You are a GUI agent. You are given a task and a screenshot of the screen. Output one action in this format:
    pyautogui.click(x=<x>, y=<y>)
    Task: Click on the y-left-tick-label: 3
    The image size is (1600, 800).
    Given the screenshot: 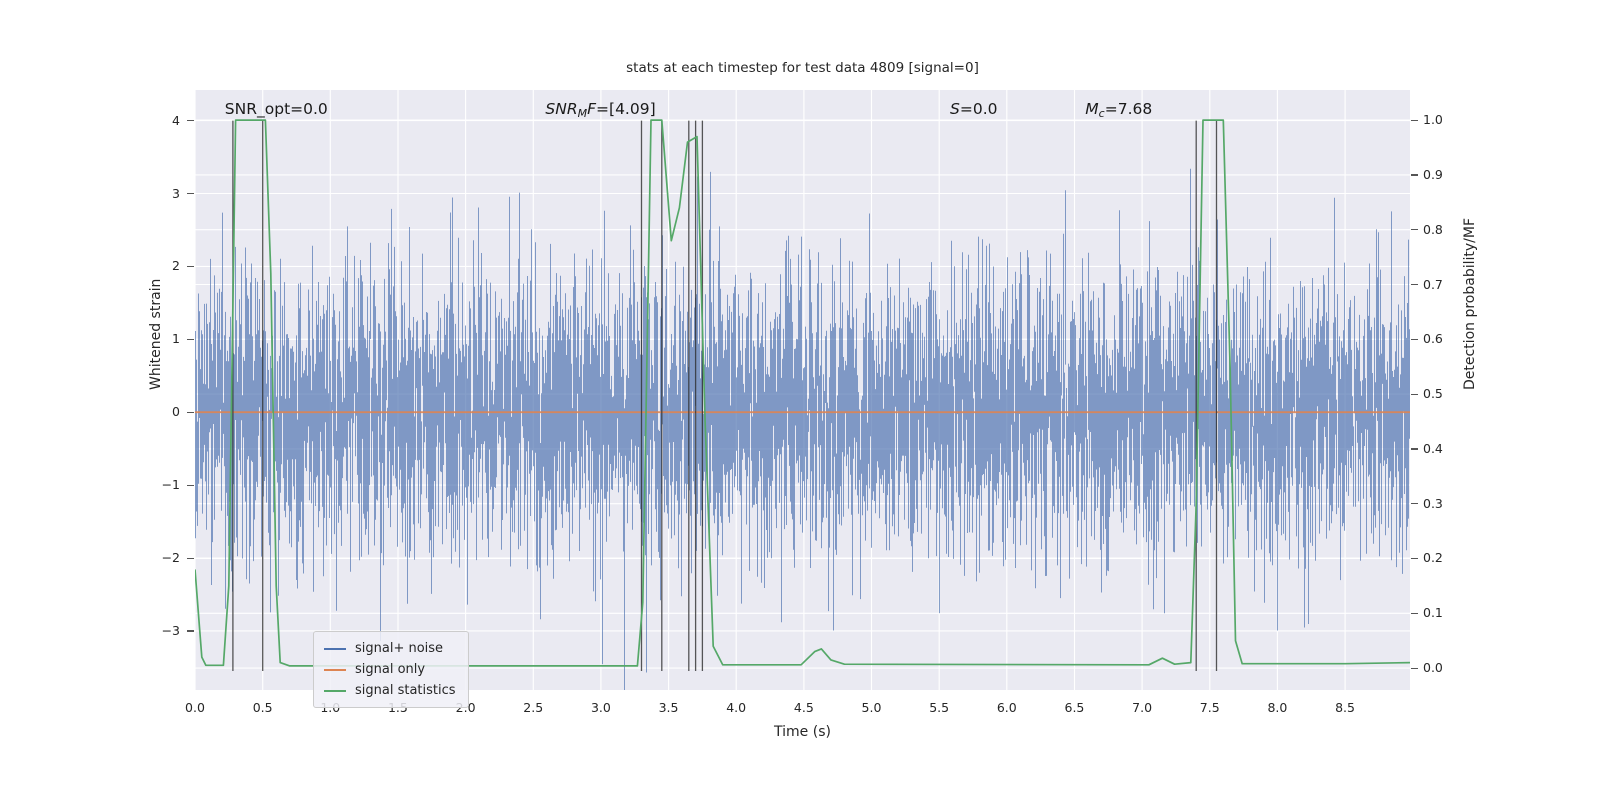 What is the action you would take?
    pyautogui.click(x=176, y=193)
    